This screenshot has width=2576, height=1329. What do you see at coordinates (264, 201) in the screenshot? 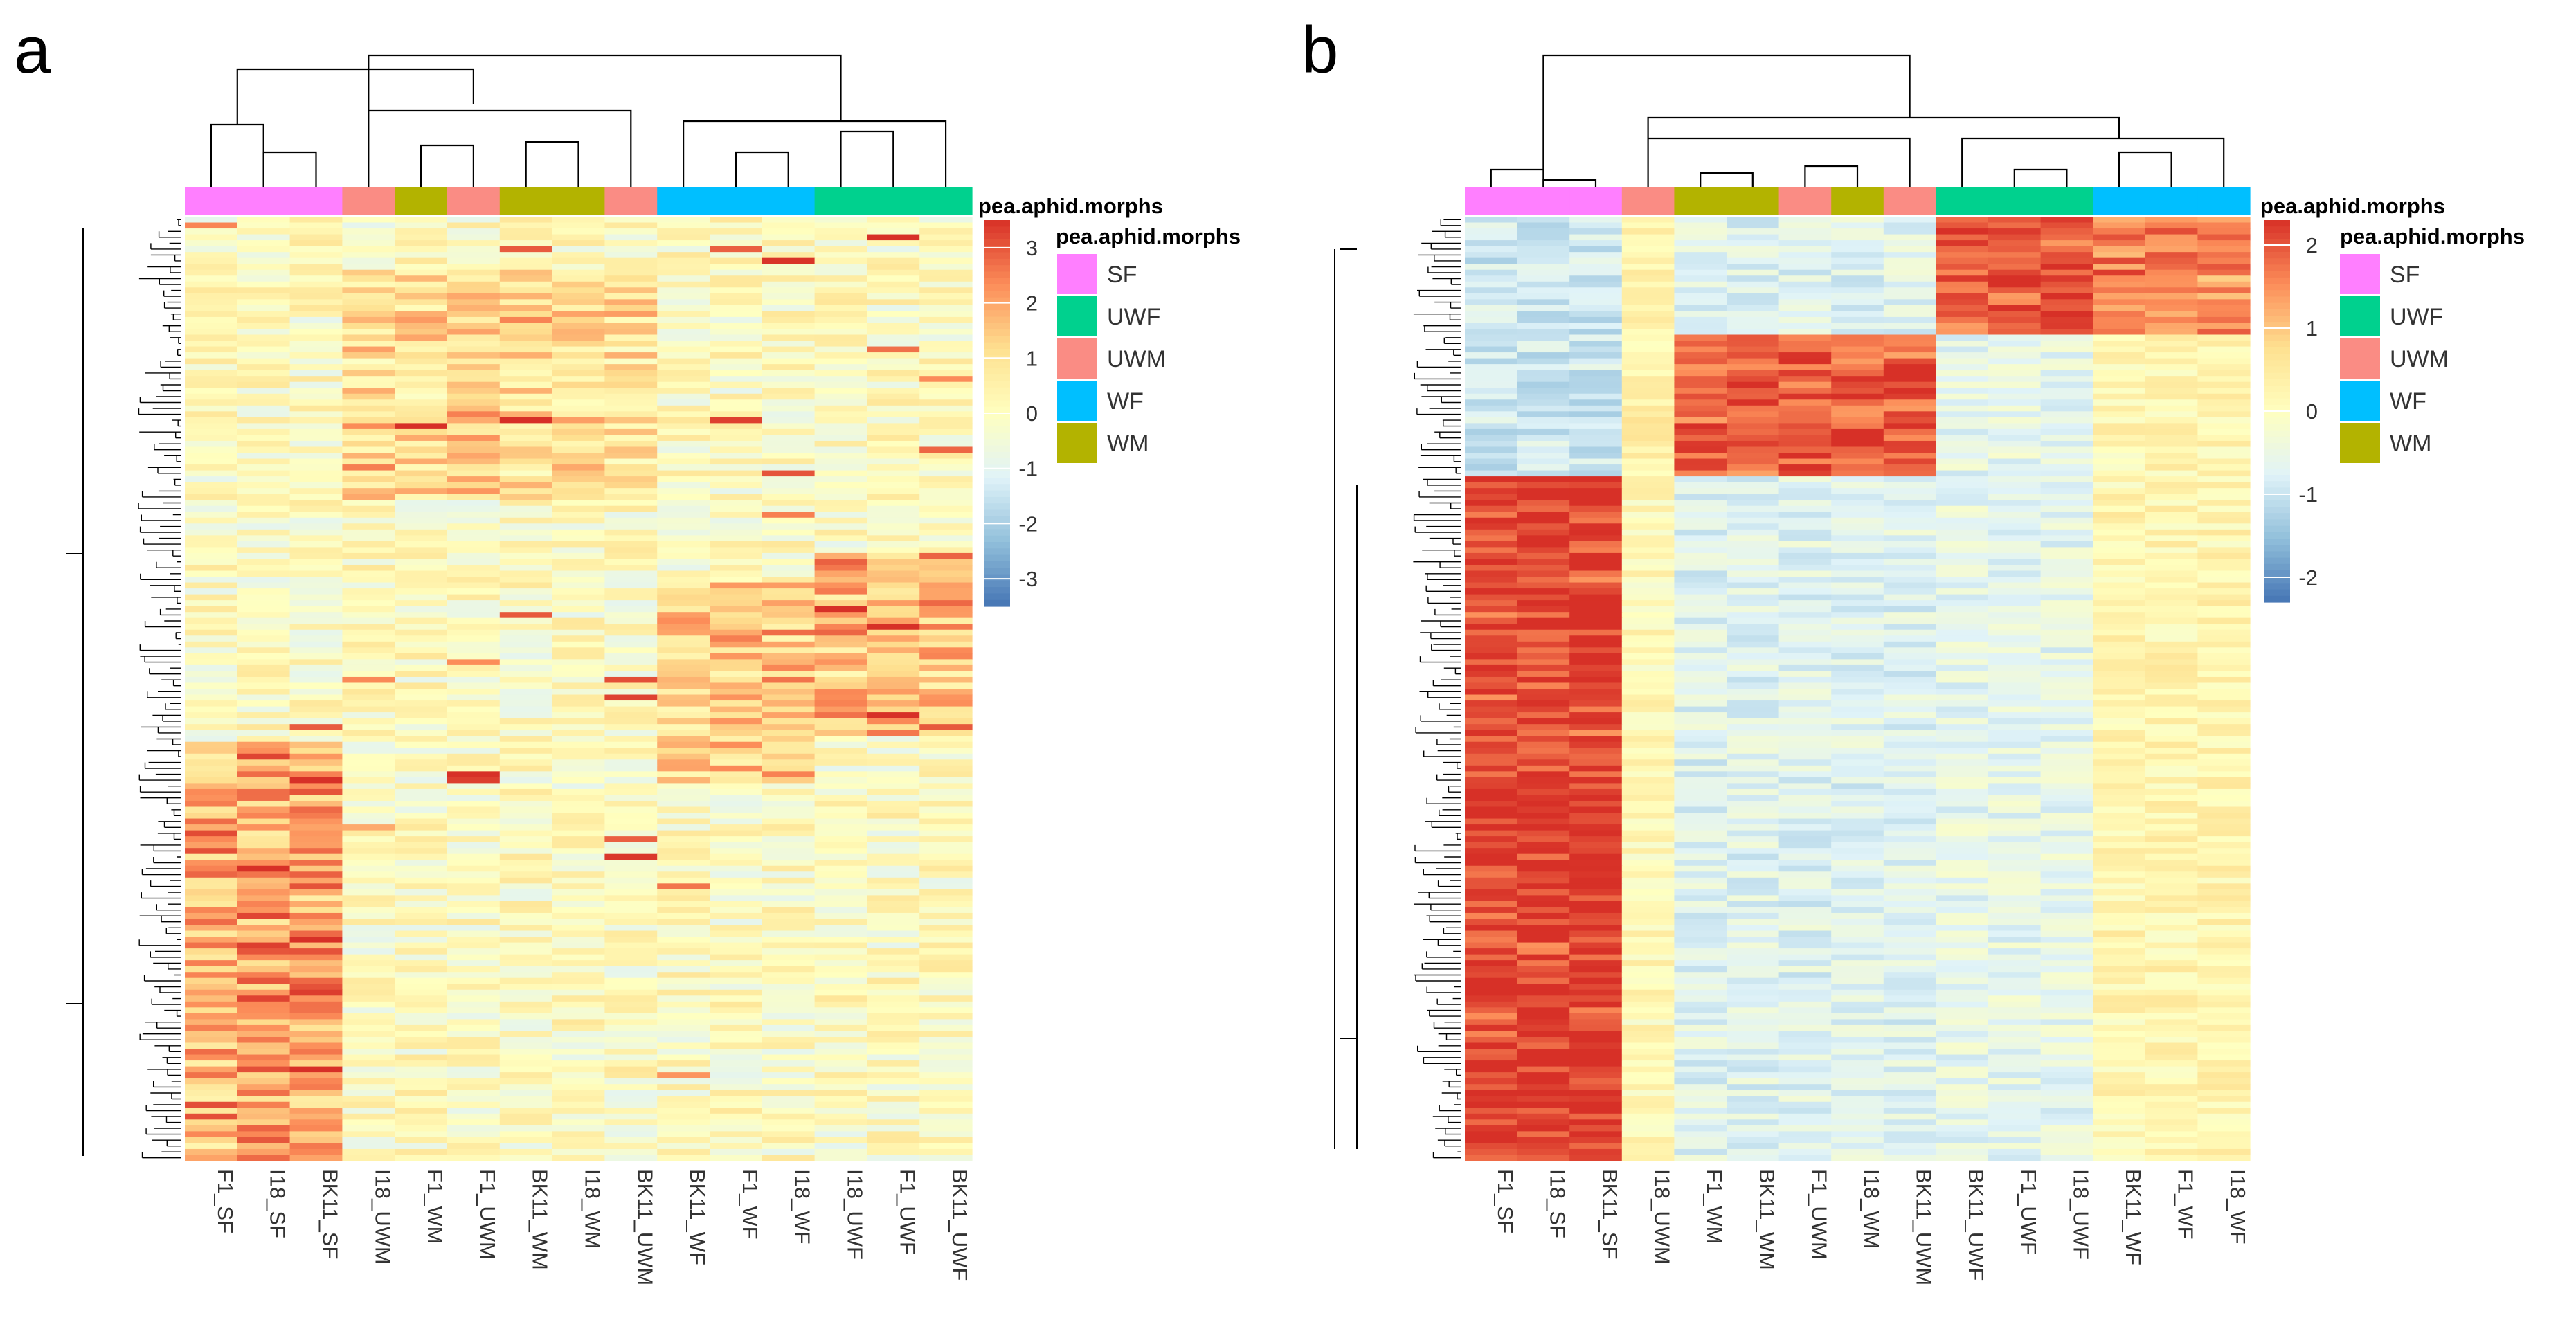
I see `annotation-cell` at bounding box center [264, 201].